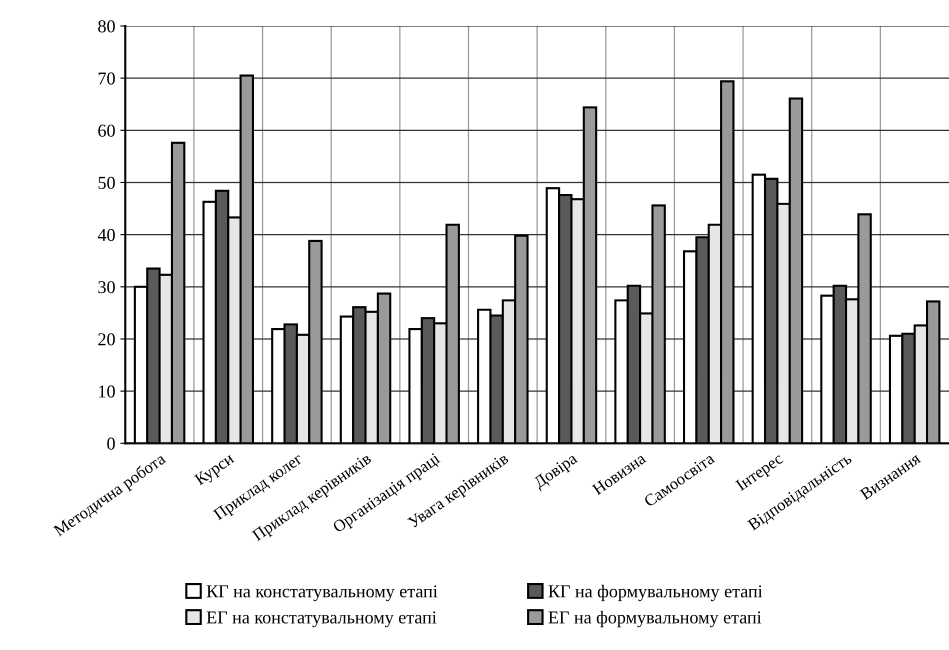  Describe the element at coordinates (107, 391) in the screenshot. I see `y-tick-label: 10` at that location.